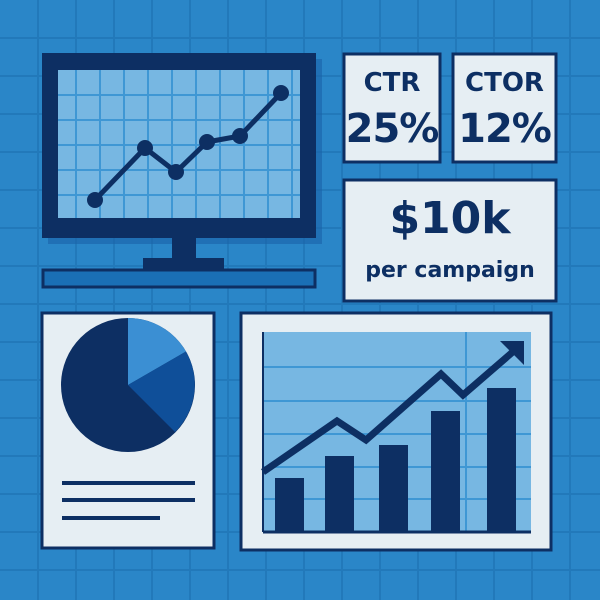 The image size is (600, 600). I want to click on ctr-value: 25%, so click(392, 129).